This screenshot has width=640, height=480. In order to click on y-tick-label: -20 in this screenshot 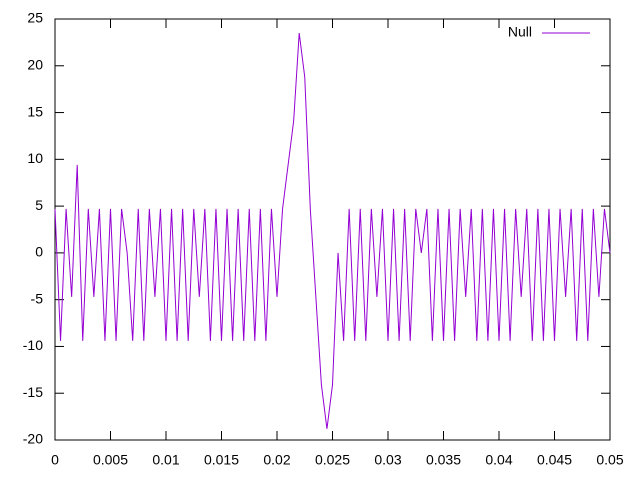, I will do `click(33, 439)`.